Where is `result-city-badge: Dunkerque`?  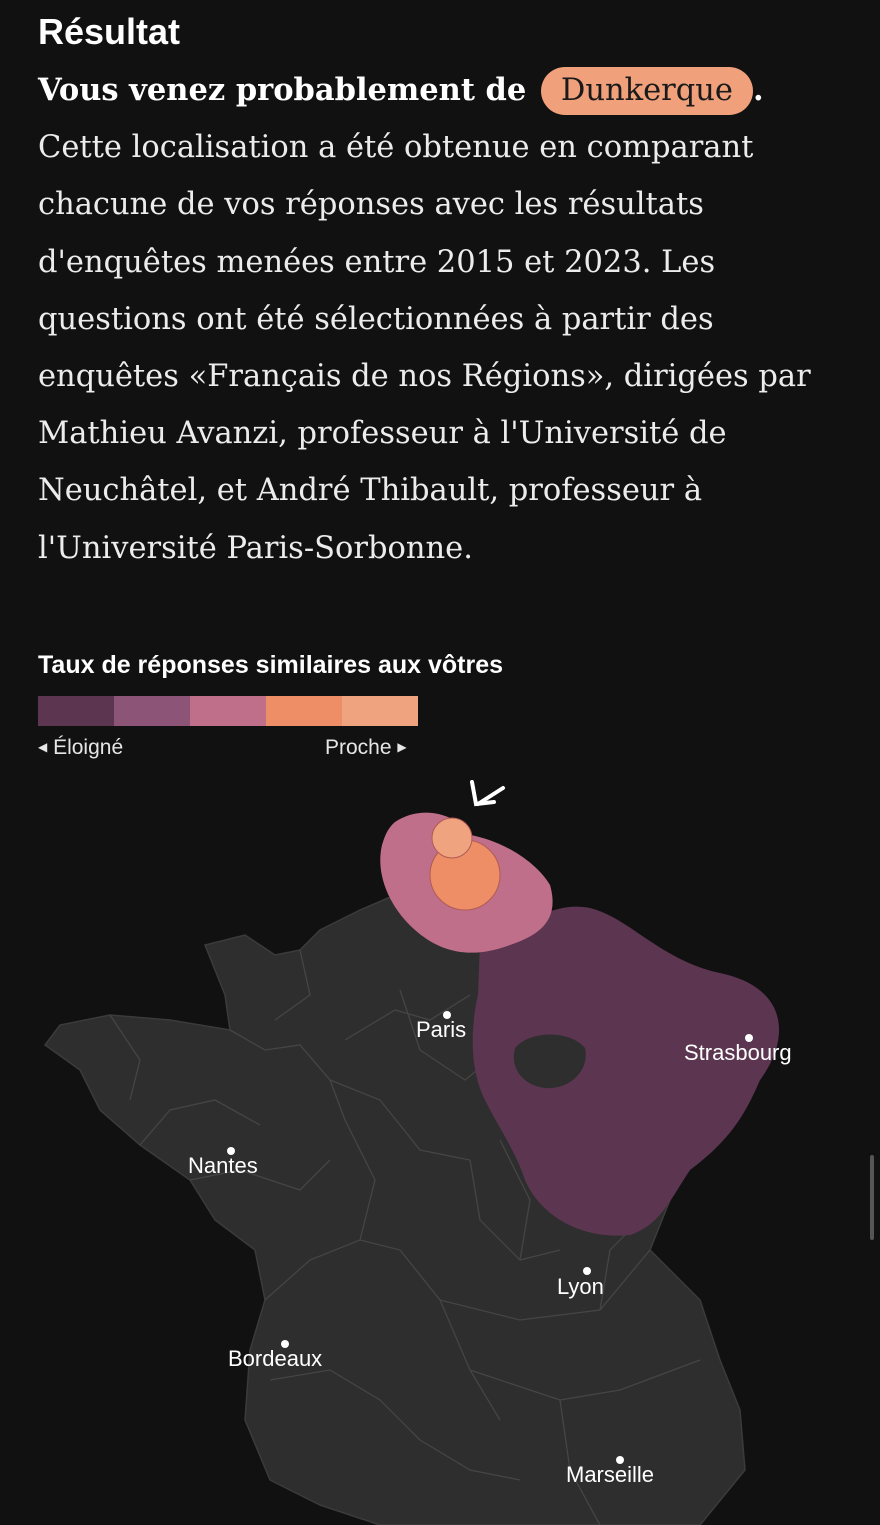 result-city-badge: Dunkerque is located at coordinates (646, 91).